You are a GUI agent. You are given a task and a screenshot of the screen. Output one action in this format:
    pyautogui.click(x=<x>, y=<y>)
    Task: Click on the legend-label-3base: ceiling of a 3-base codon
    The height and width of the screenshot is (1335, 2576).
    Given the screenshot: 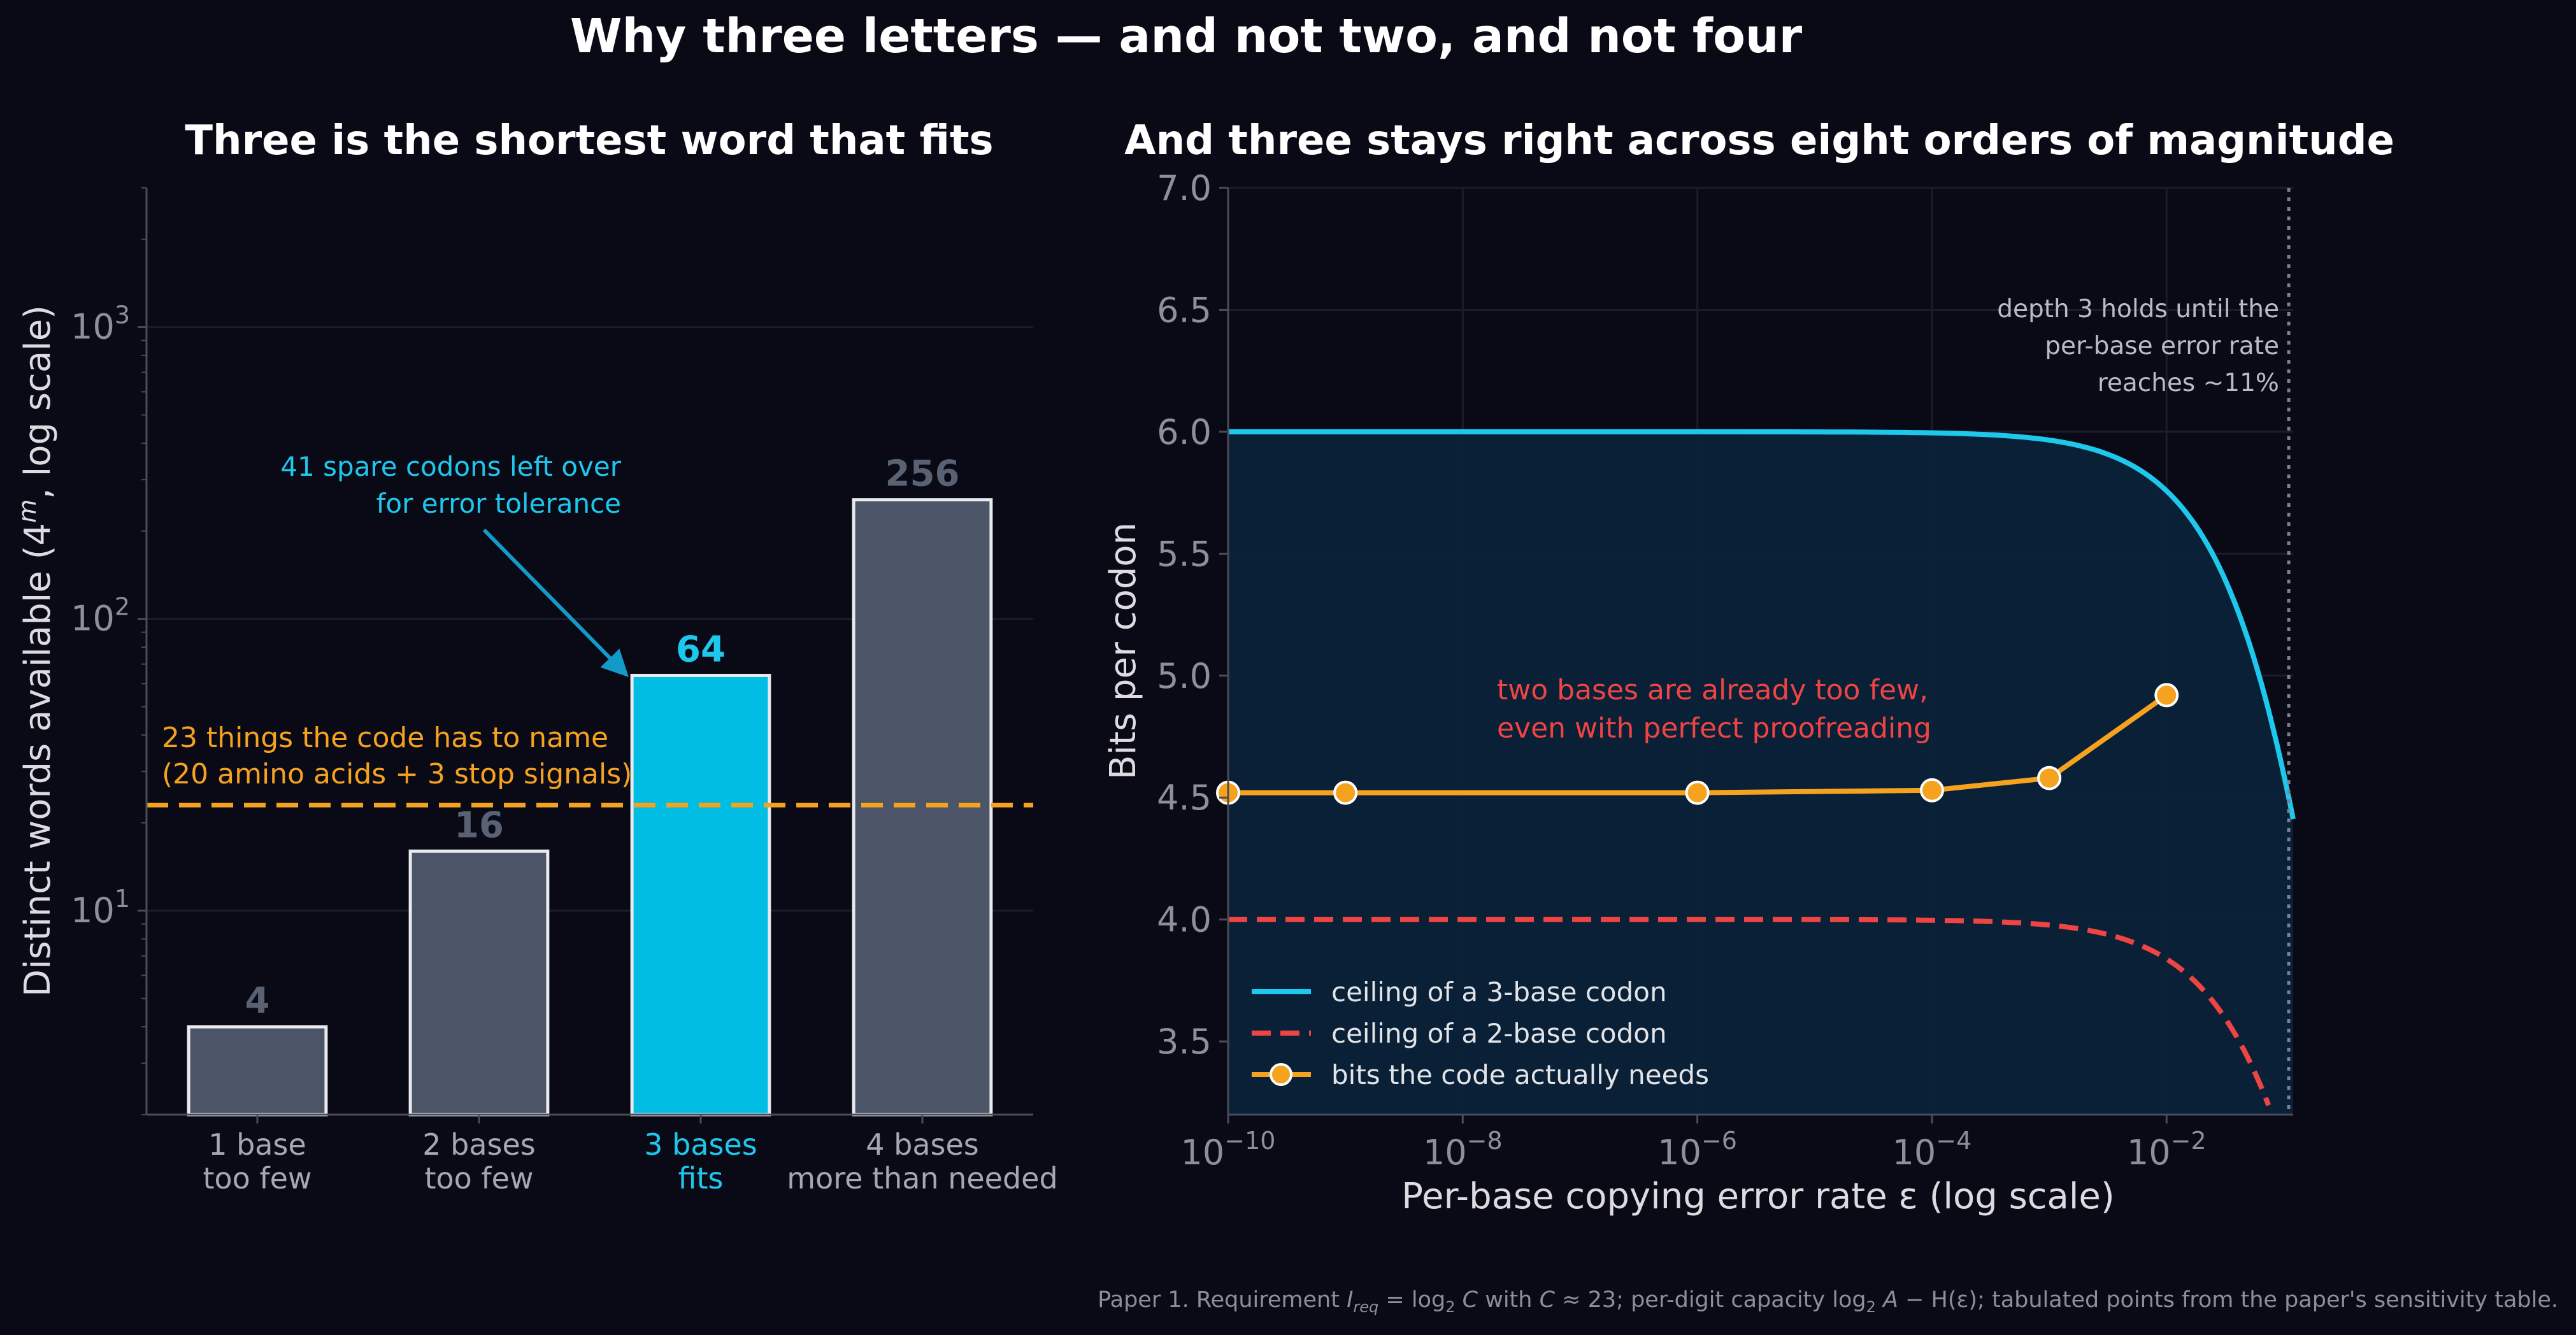 What is the action you would take?
    pyautogui.click(x=1499, y=992)
    